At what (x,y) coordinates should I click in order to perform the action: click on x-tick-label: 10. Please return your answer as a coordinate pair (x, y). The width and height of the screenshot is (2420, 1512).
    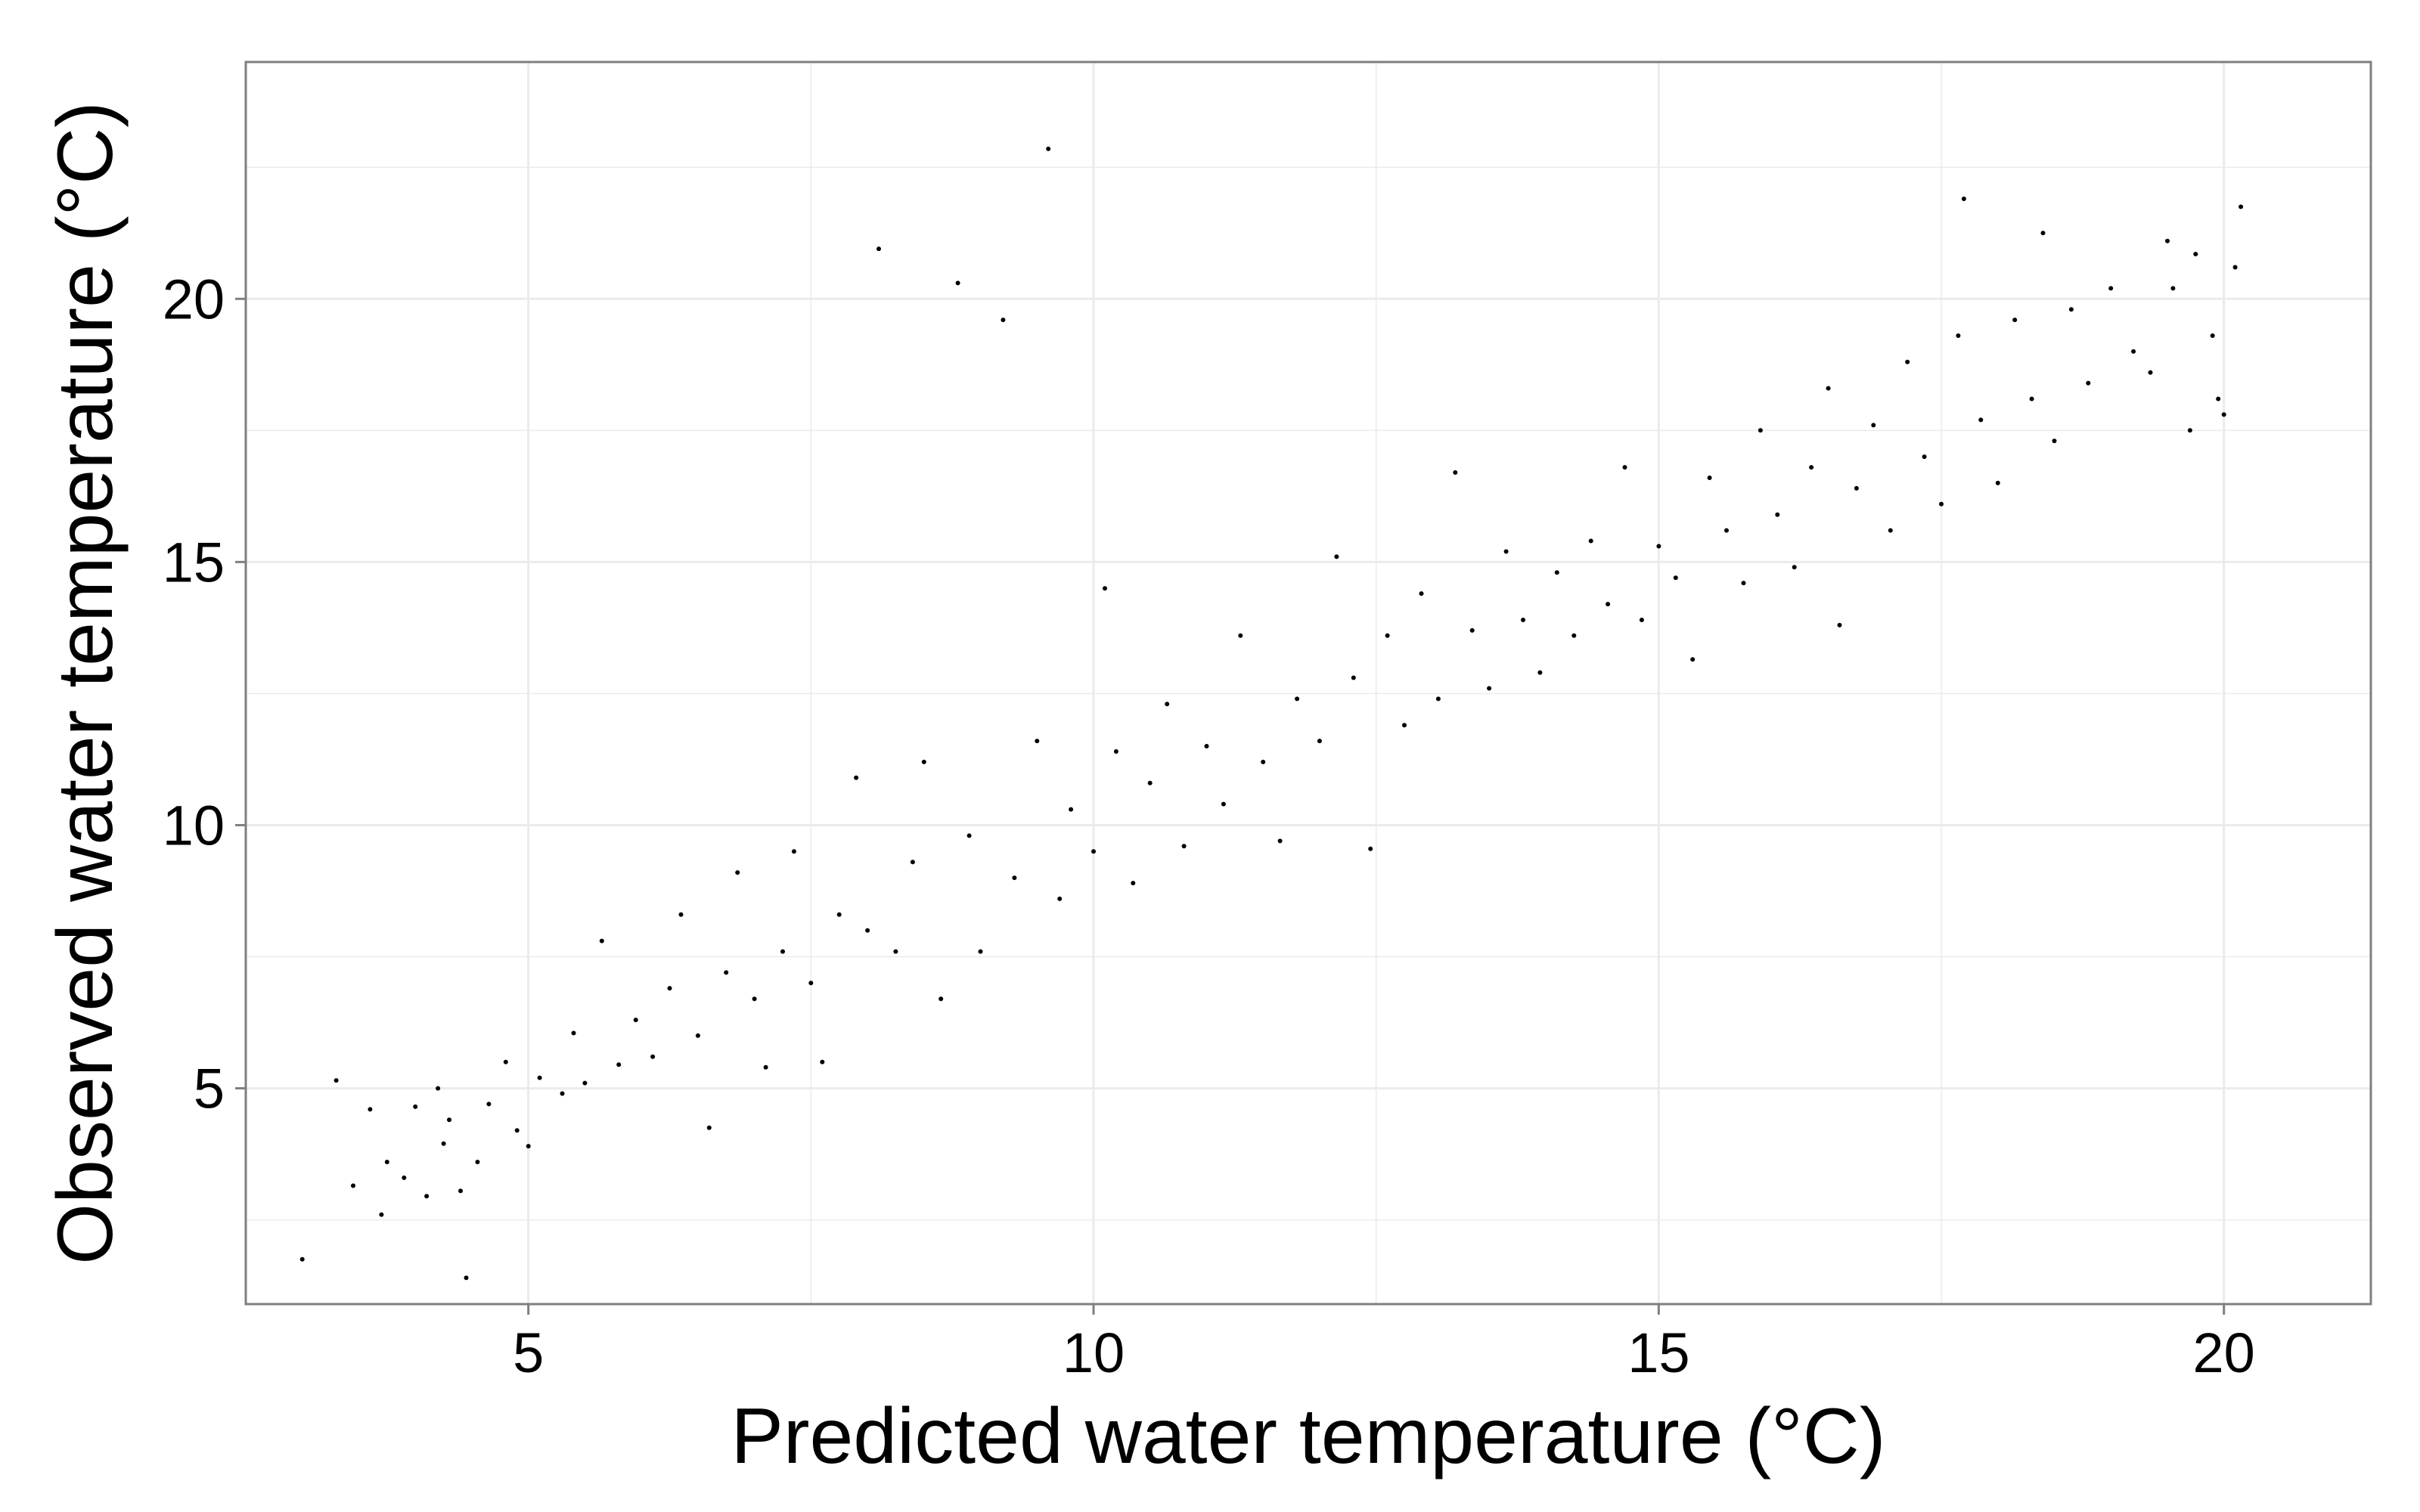
    Looking at the image, I should click on (1094, 1353).